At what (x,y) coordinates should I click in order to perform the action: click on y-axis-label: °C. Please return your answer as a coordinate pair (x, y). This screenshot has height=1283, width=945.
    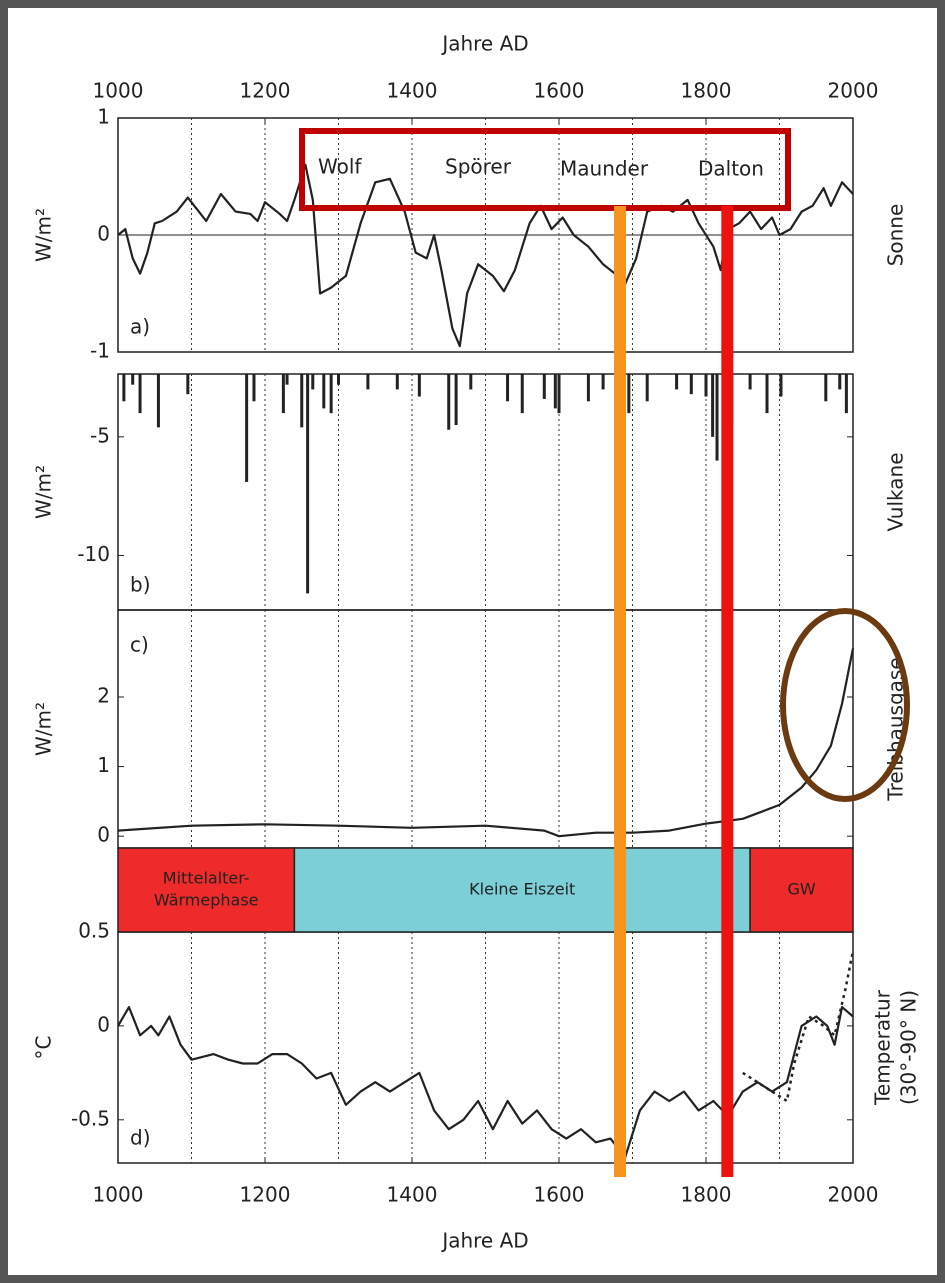
    Looking at the image, I should click on (44, 1048).